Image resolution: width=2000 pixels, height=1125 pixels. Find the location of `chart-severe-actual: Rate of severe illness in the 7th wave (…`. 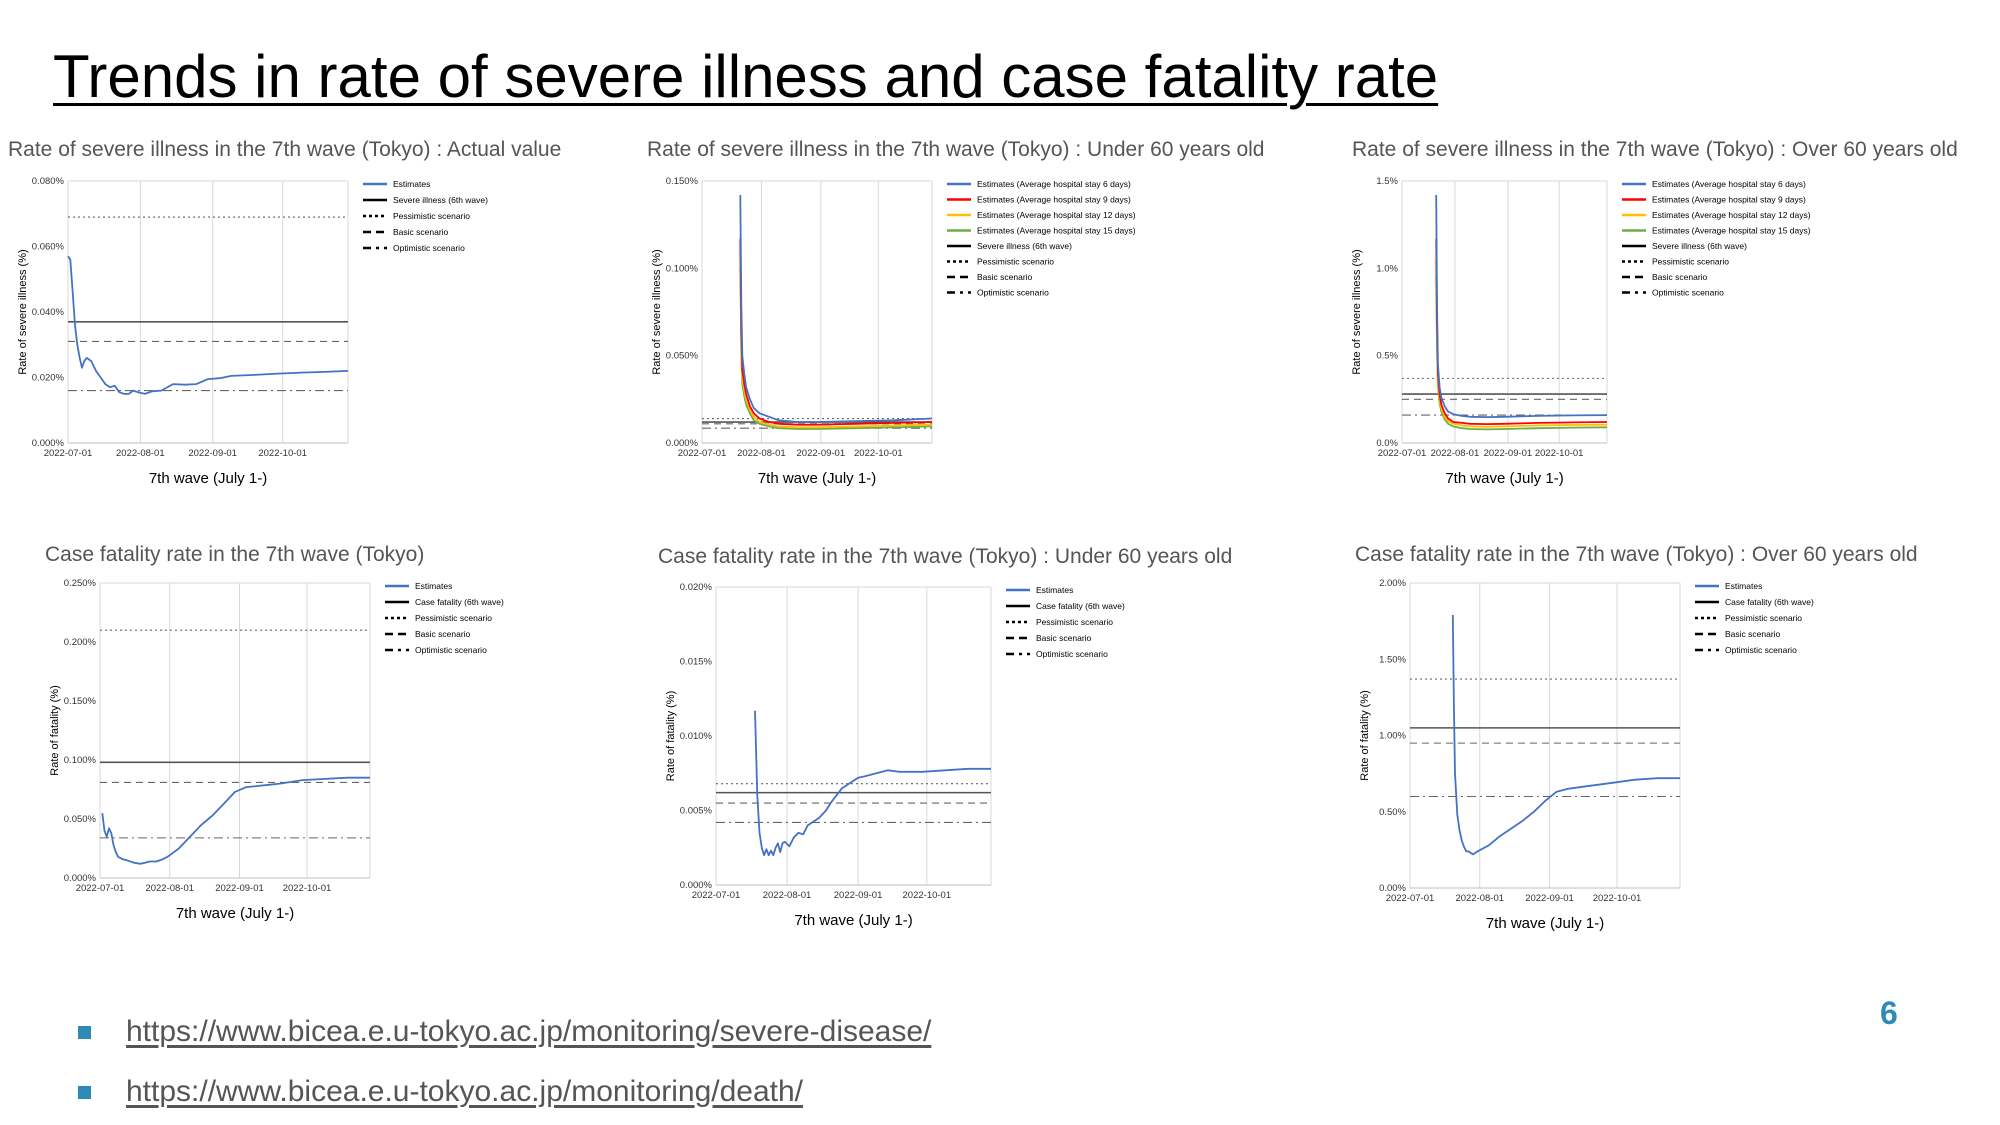

chart-severe-actual: Rate of severe illness in the 7th wave (… is located at coordinates (328, 313).